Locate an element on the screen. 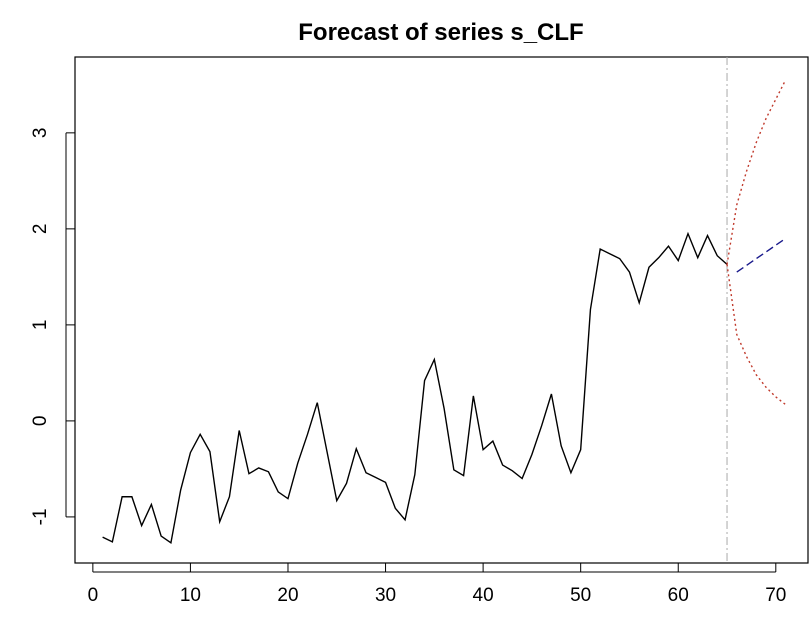  x-tick-label: 30 is located at coordinates (385, 595).